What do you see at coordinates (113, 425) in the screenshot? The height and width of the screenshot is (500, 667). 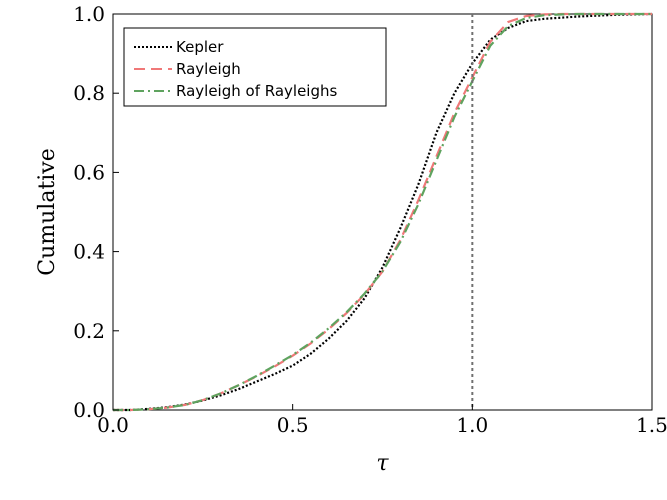 I see `x-tick-label: 0.0` at bounding box center [113, 425].